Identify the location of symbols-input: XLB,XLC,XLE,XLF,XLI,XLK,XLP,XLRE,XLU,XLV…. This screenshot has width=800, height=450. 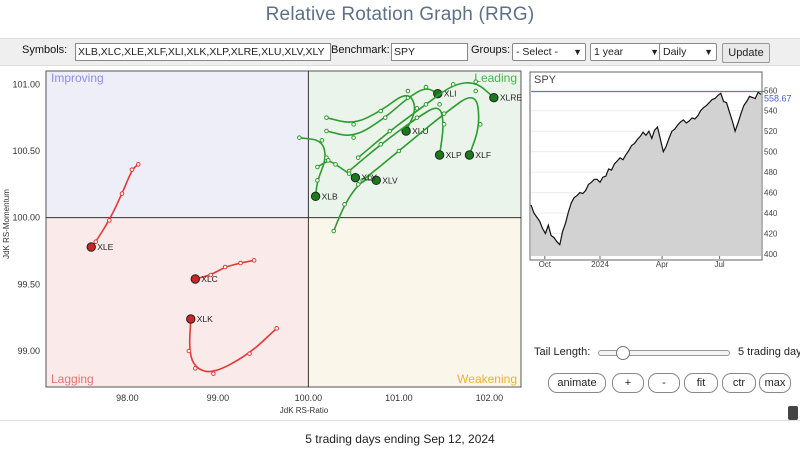
(203, 52).